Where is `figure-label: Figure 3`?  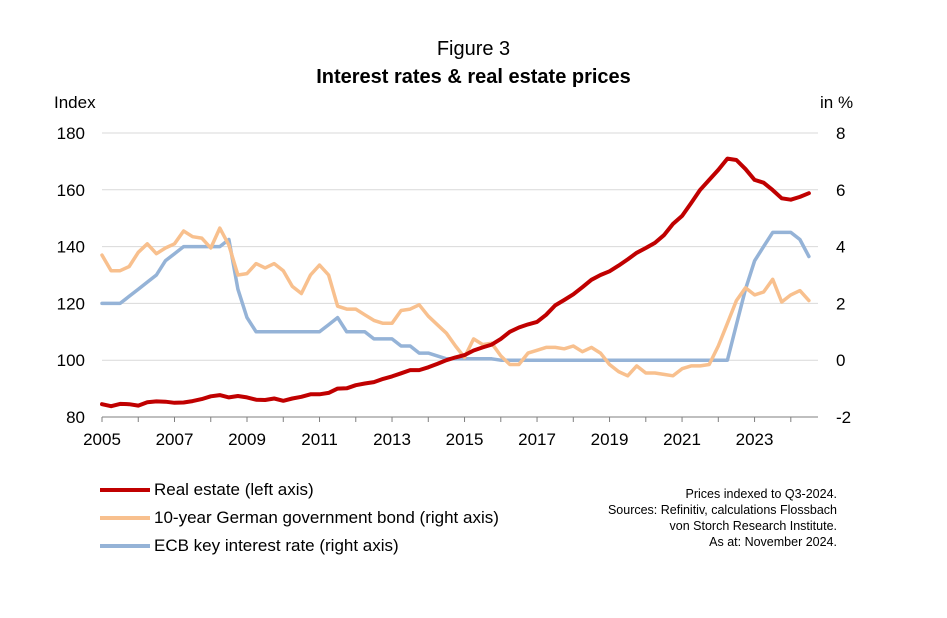 figure-label: Figure 3 is located at coordinates (473, 49).